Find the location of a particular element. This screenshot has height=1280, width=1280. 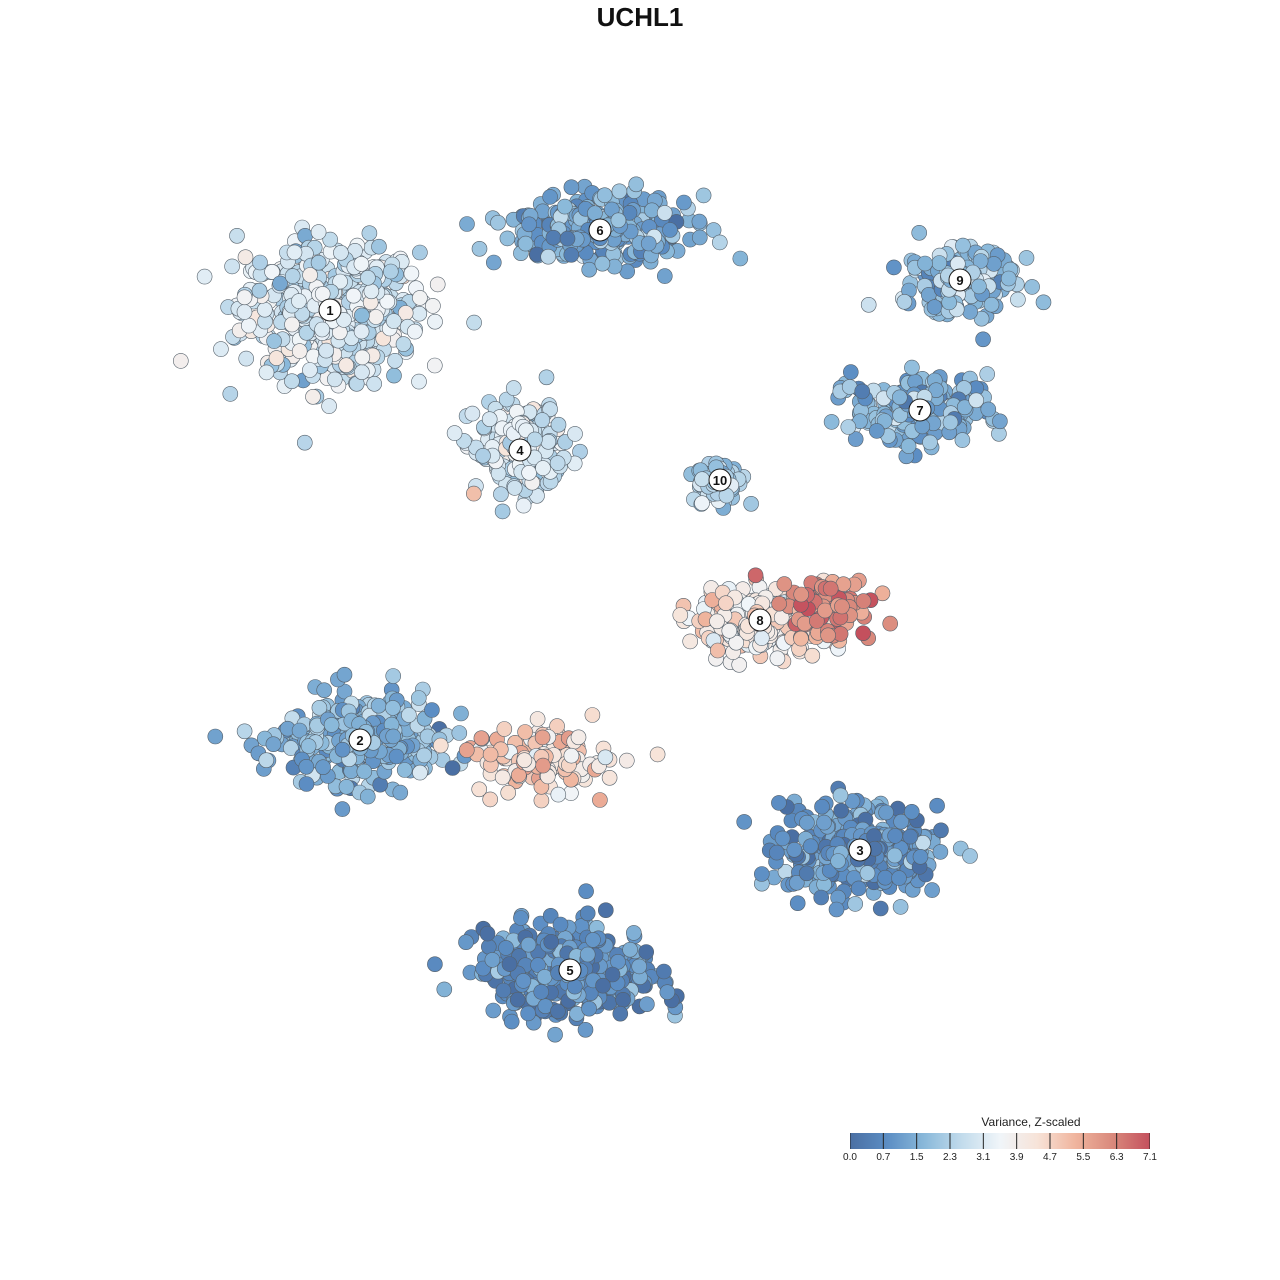

svg-text: 7 is located at coordinates (919, 410).